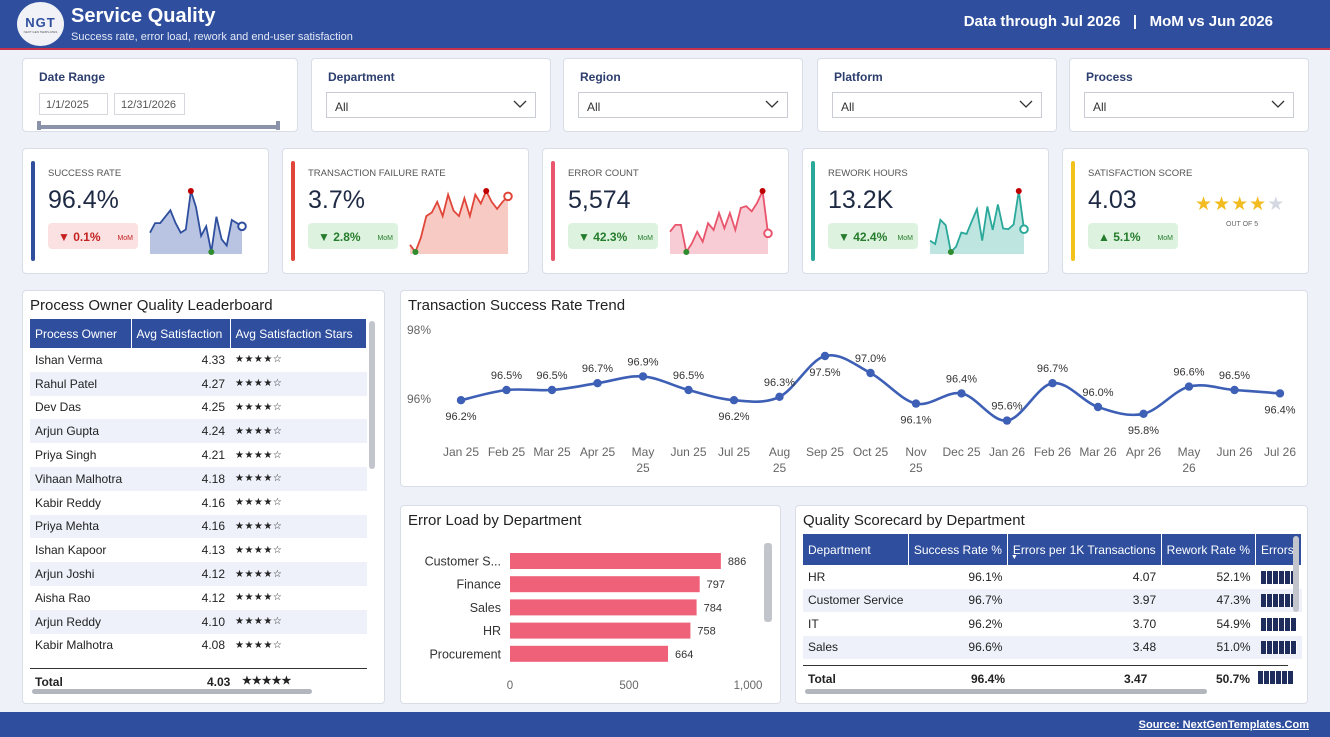 The width and height of the screenshot is (1330, 737). What do you see at coordinates (141, 370) in the screenshot?
I see `sort-desc-icon: ▼` at bounding box center [141, 370].